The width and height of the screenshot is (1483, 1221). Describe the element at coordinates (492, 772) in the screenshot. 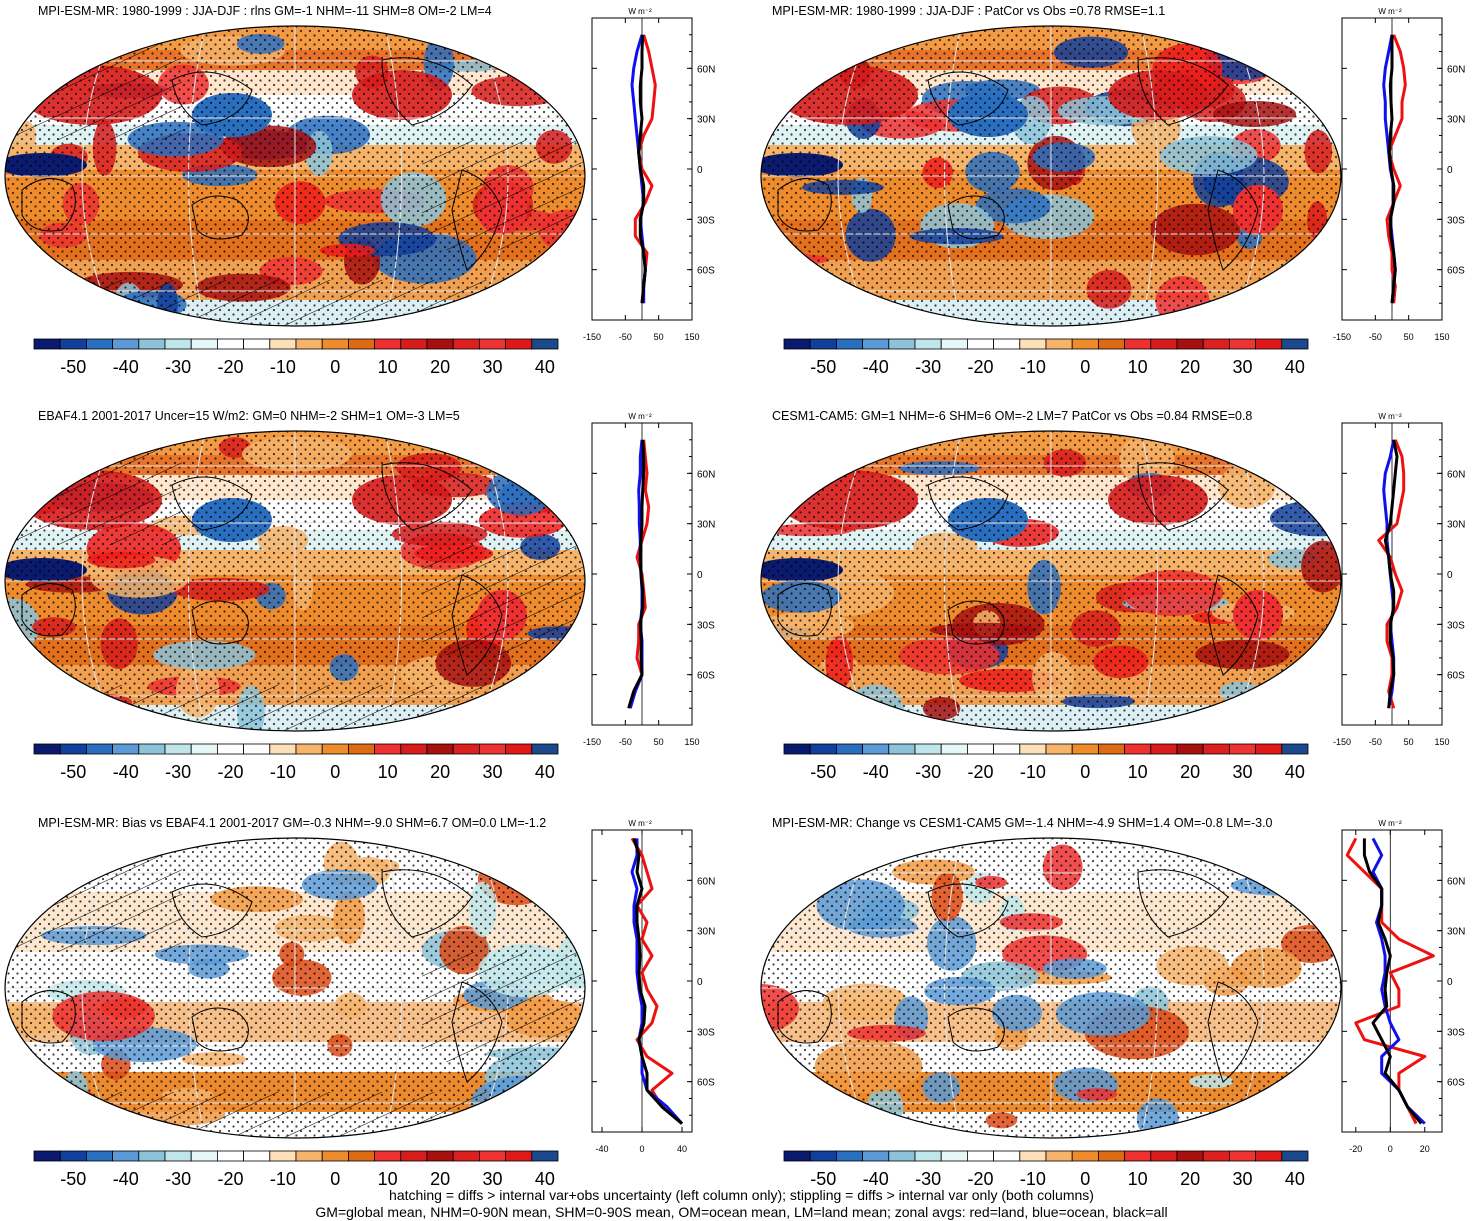

I see `colorbar-label: 30` at that location.